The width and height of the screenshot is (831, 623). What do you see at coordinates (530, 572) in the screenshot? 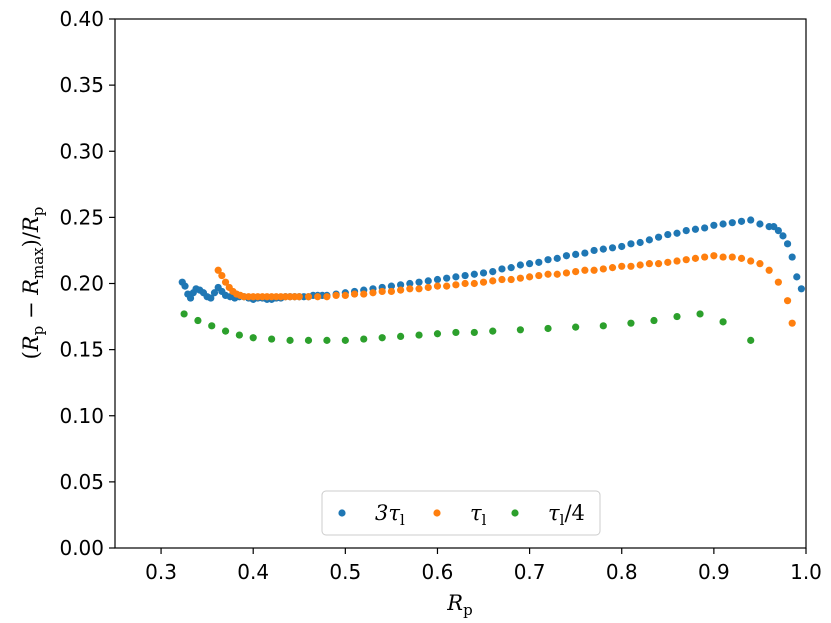
I see `x-tick-label: 0.7` at bounding box center [530, 572].